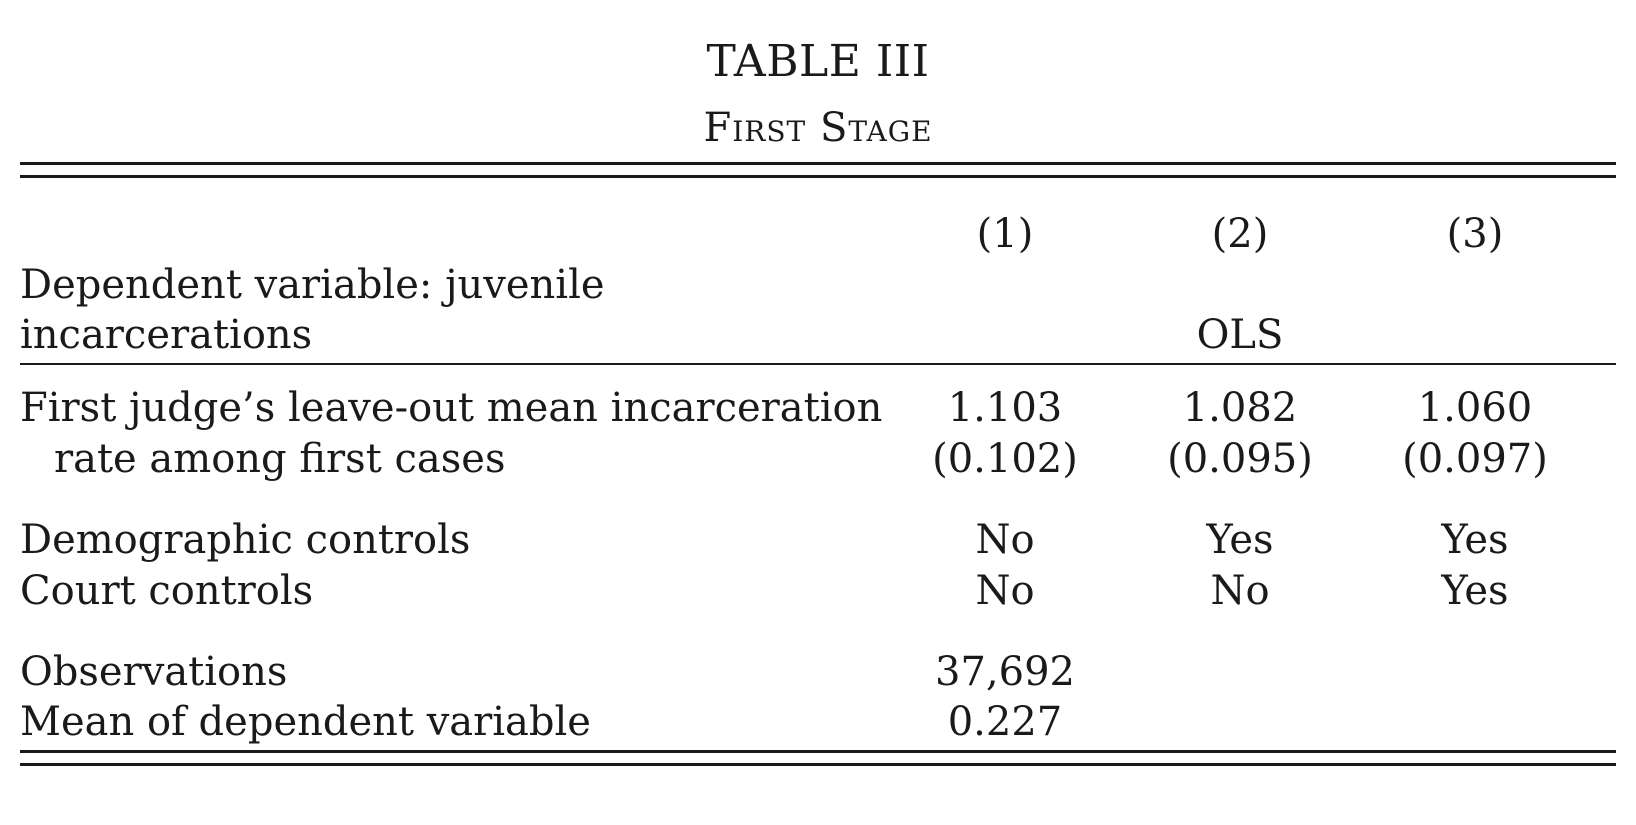 The height and width of the screenshot is (825, 1636). What do you see at coordinates (1005, 459) in the screenshot?
I see `standard-error-col1: (0.102)` at bounding box center [1005, 459].